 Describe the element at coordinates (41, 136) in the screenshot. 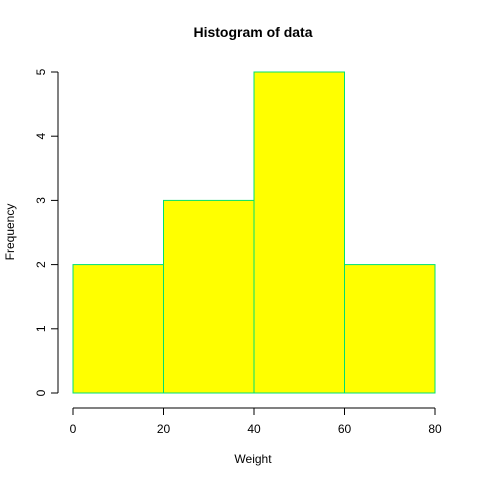

I see `y-tick-label: 4` at that location.